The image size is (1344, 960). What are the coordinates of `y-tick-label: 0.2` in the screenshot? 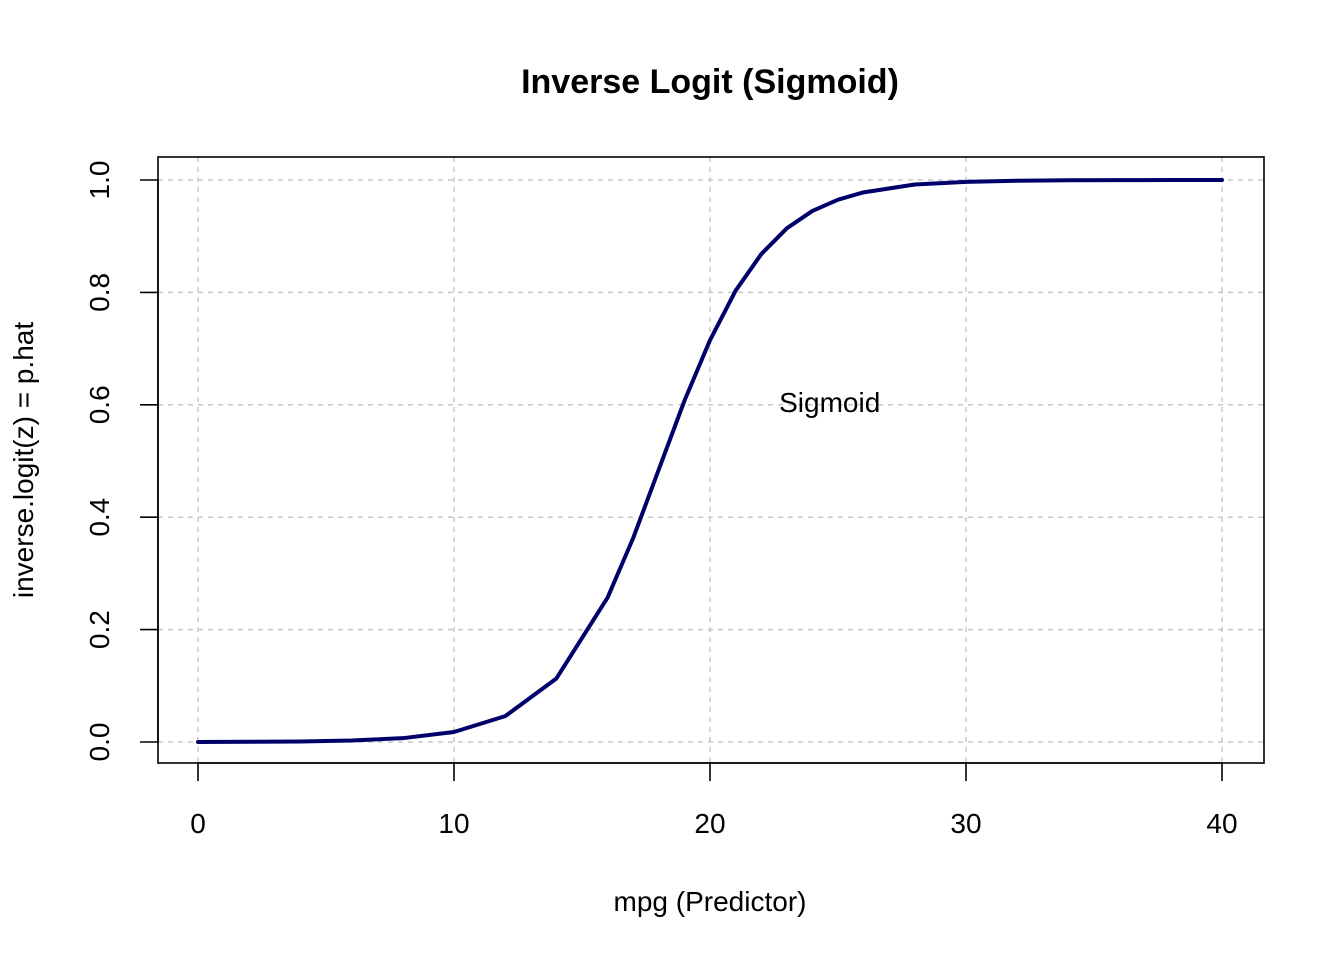 It's located at (99, 629).